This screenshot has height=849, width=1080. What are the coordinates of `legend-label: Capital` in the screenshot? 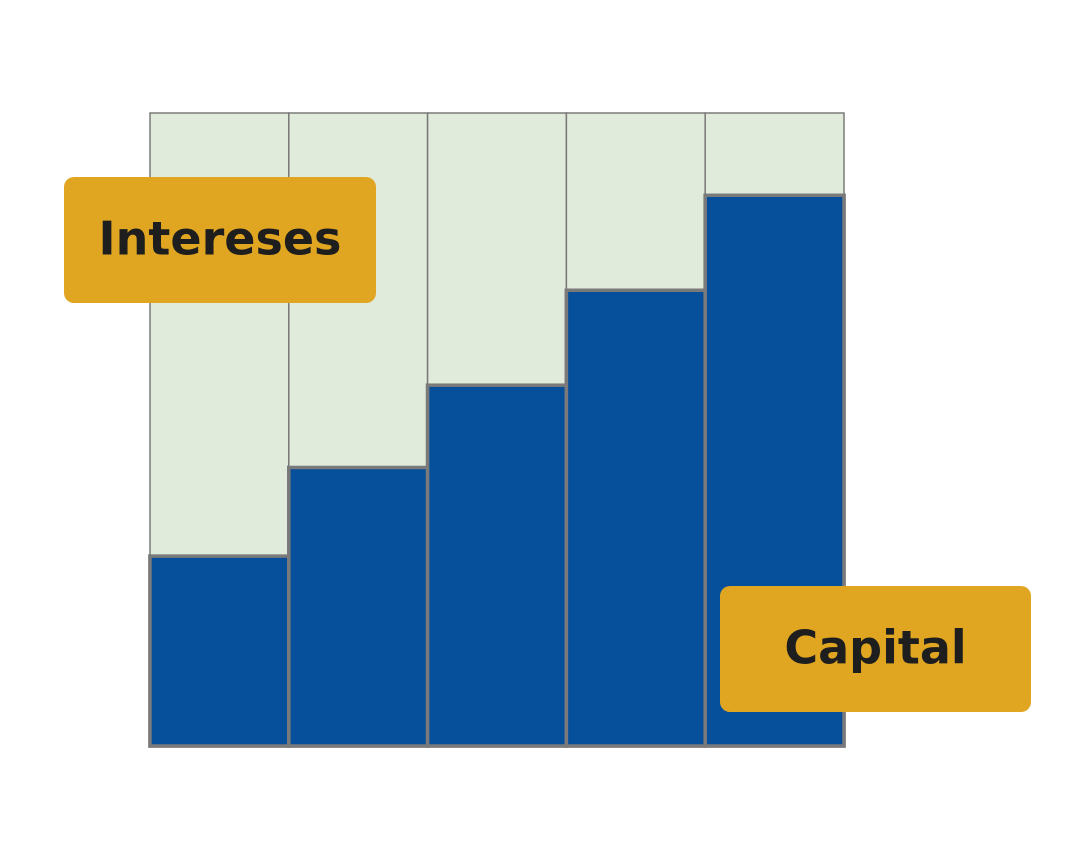 It's located at (875, 648).